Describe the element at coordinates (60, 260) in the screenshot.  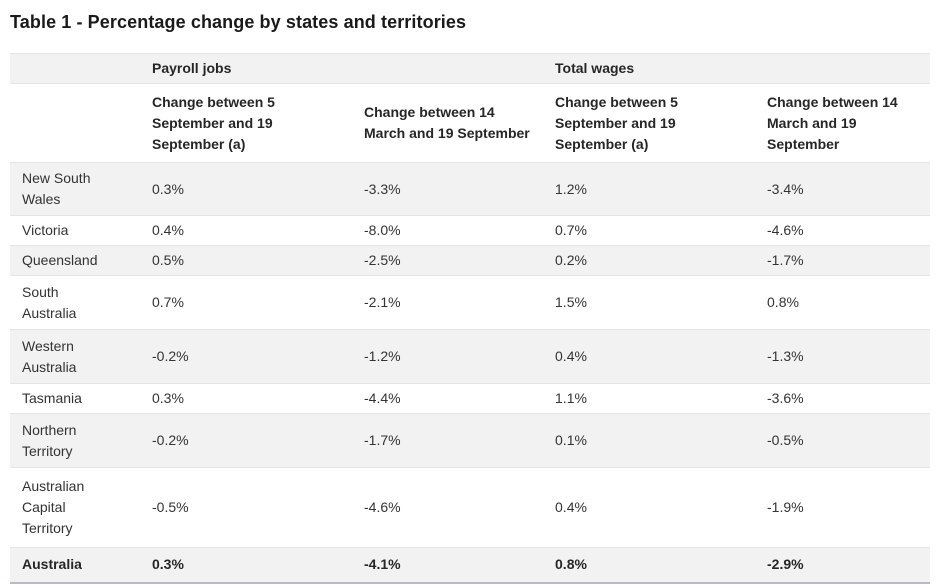
I see `row-label: Queensland` at that location.